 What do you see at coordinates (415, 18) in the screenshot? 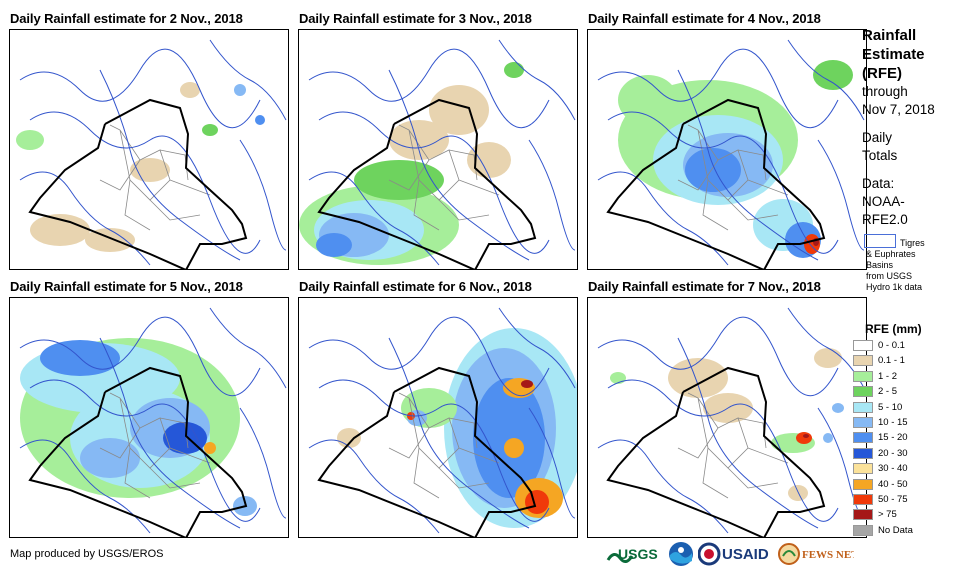
I see `panel-title: Daily Rainfall estimate for 3 Nov., 2018` at bounding box center [415, 18].